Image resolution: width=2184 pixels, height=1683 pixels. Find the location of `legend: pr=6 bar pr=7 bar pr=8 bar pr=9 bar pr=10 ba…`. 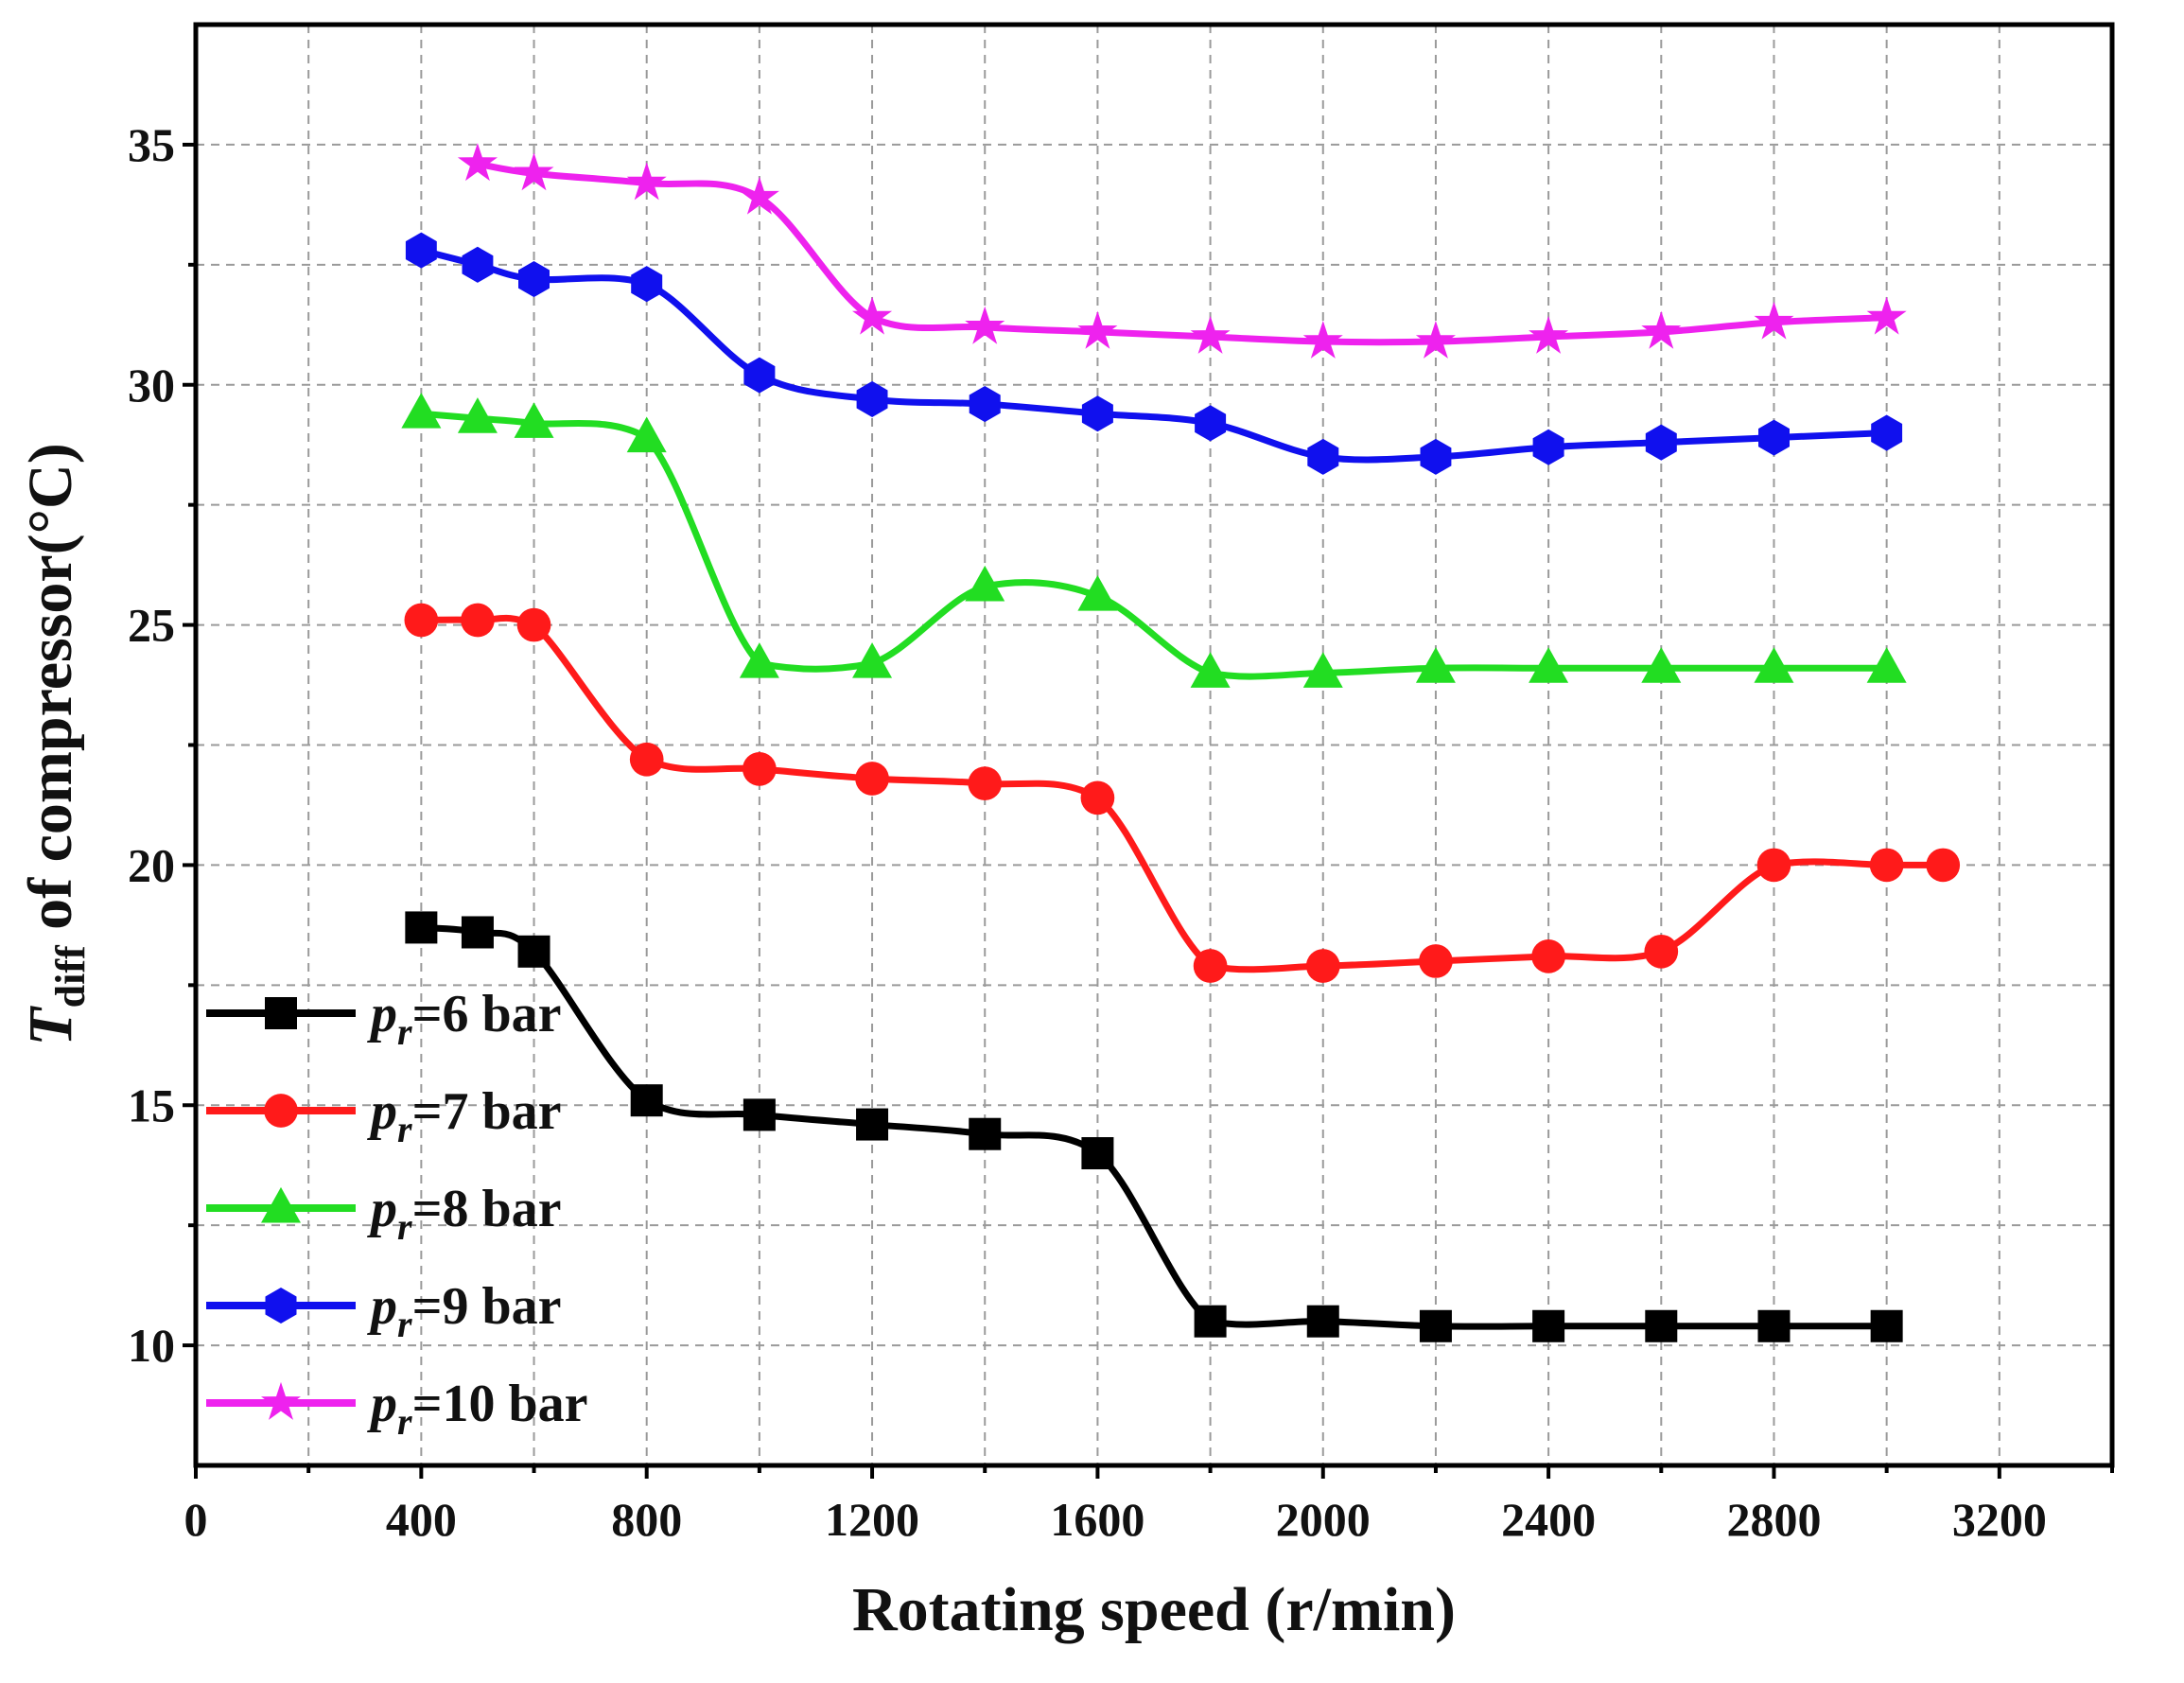

legend: pr=6 bar pr=7 bar pr=8 bar pr=9 bar pr=10 ba… is located at coordinates (397, 1214).